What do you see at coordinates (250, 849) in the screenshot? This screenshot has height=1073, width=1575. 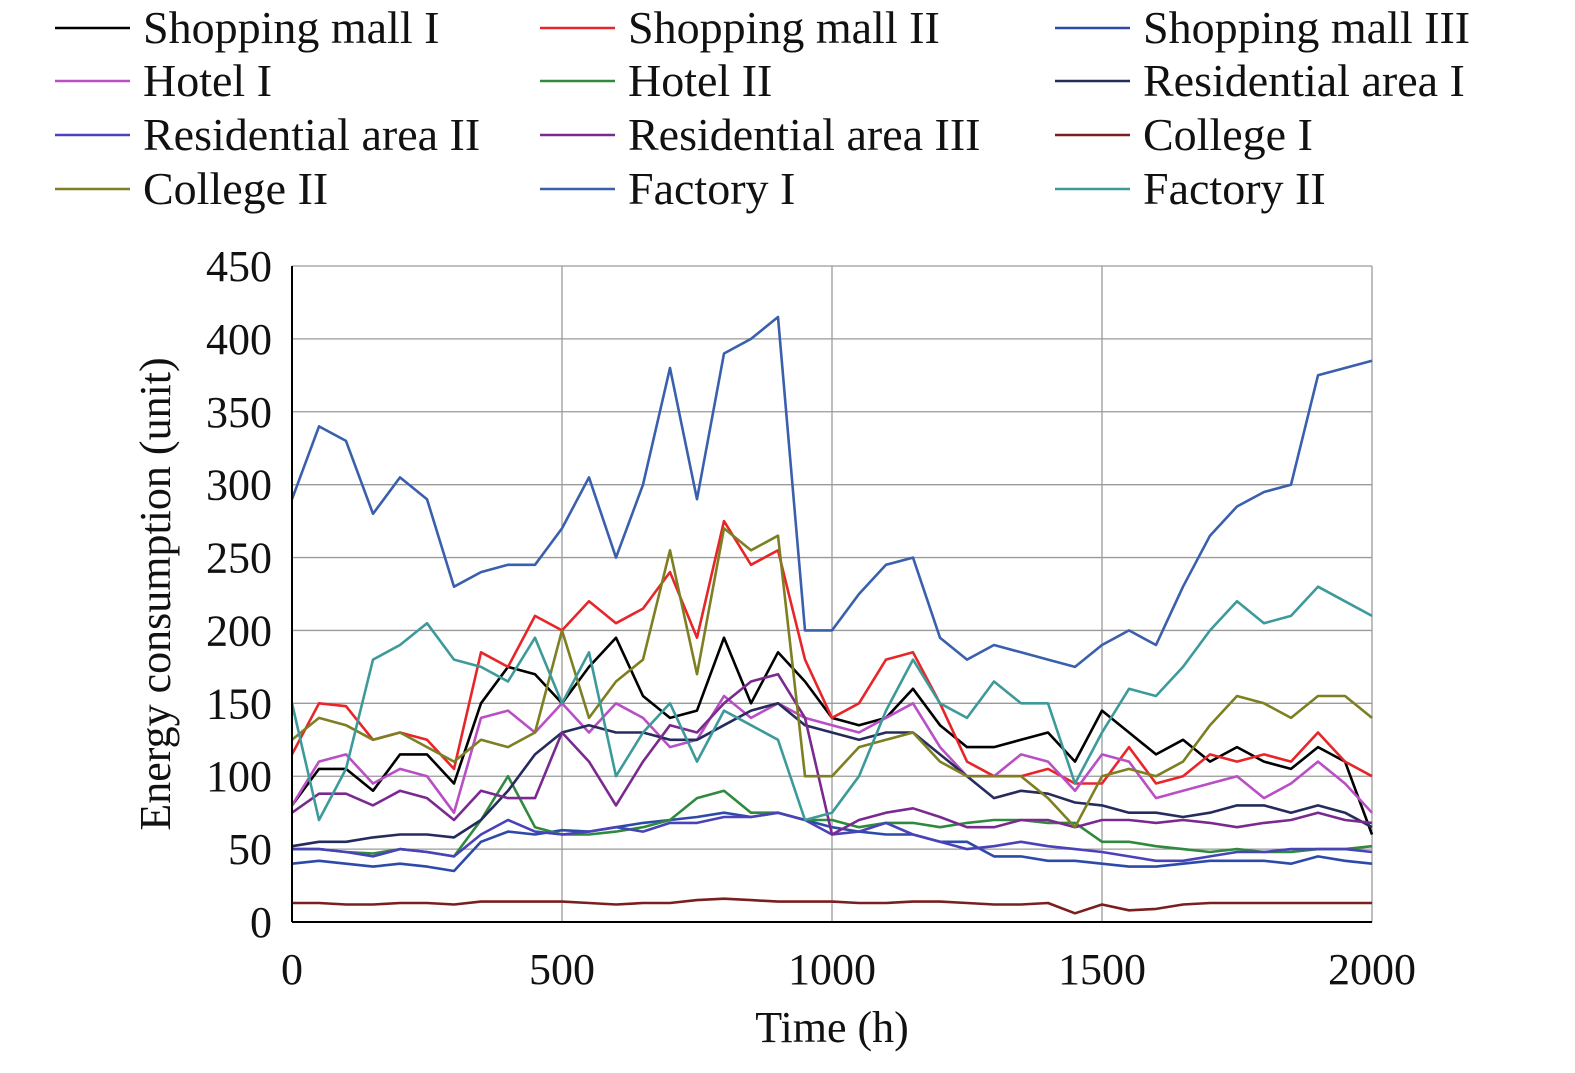 I see `y-tick-label: 50` at bounding box center [250, 849].